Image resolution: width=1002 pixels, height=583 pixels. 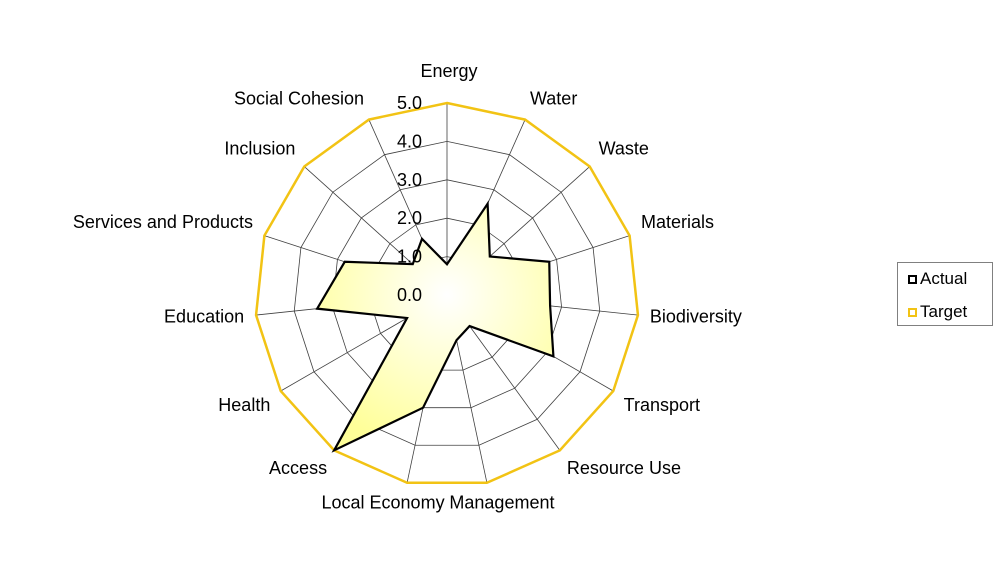 I want to click on category-label: Health, so click(x=244, y=405).